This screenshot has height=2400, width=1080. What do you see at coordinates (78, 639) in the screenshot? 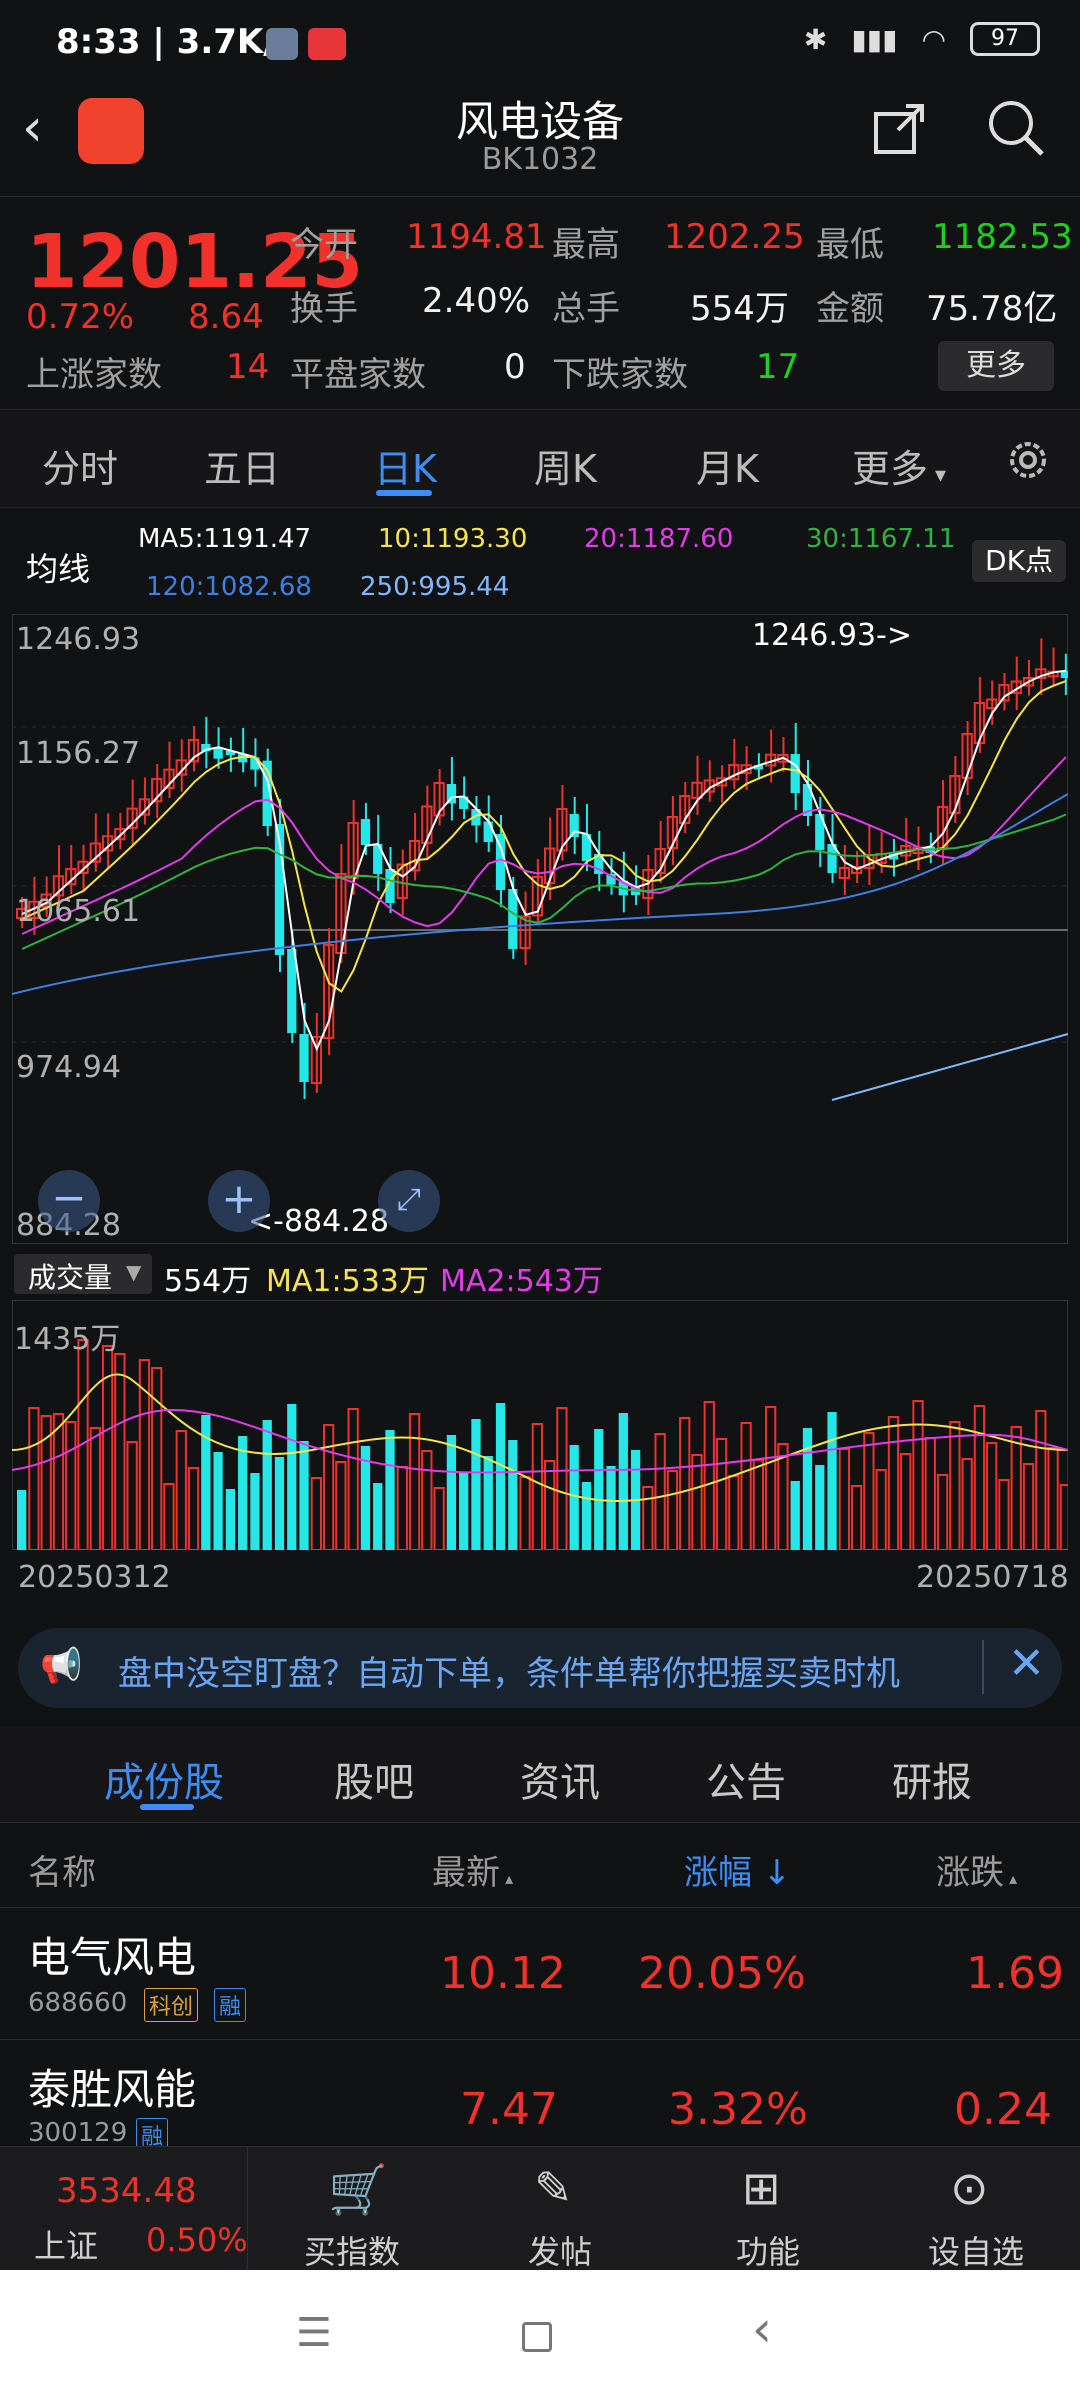
I see `y-axis-label: 1246.93` at bounding box center [78, 639].